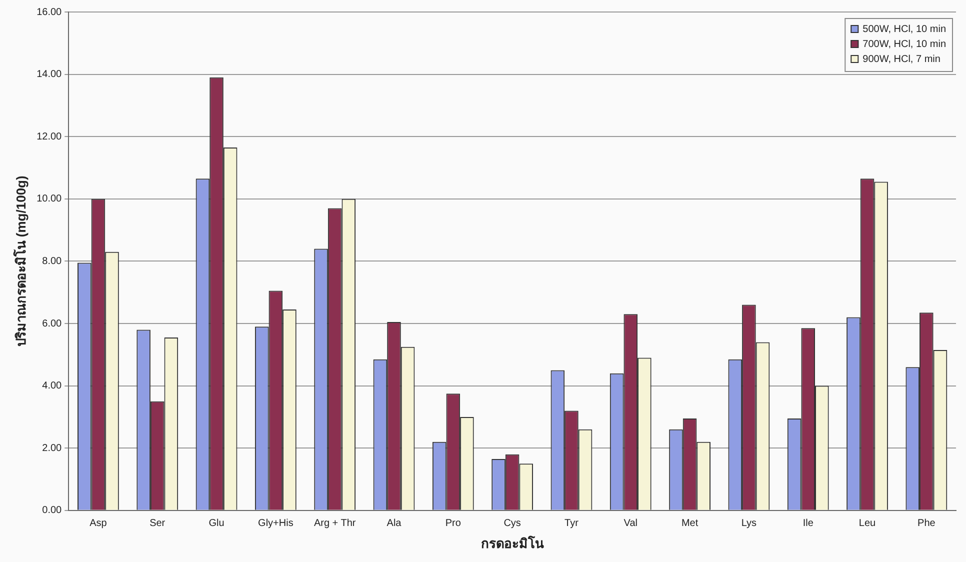  What do you see at coordinates (158, 524) in the screenshot?
I see `x-tick-label: Ser` at bounding box center [158, 524].